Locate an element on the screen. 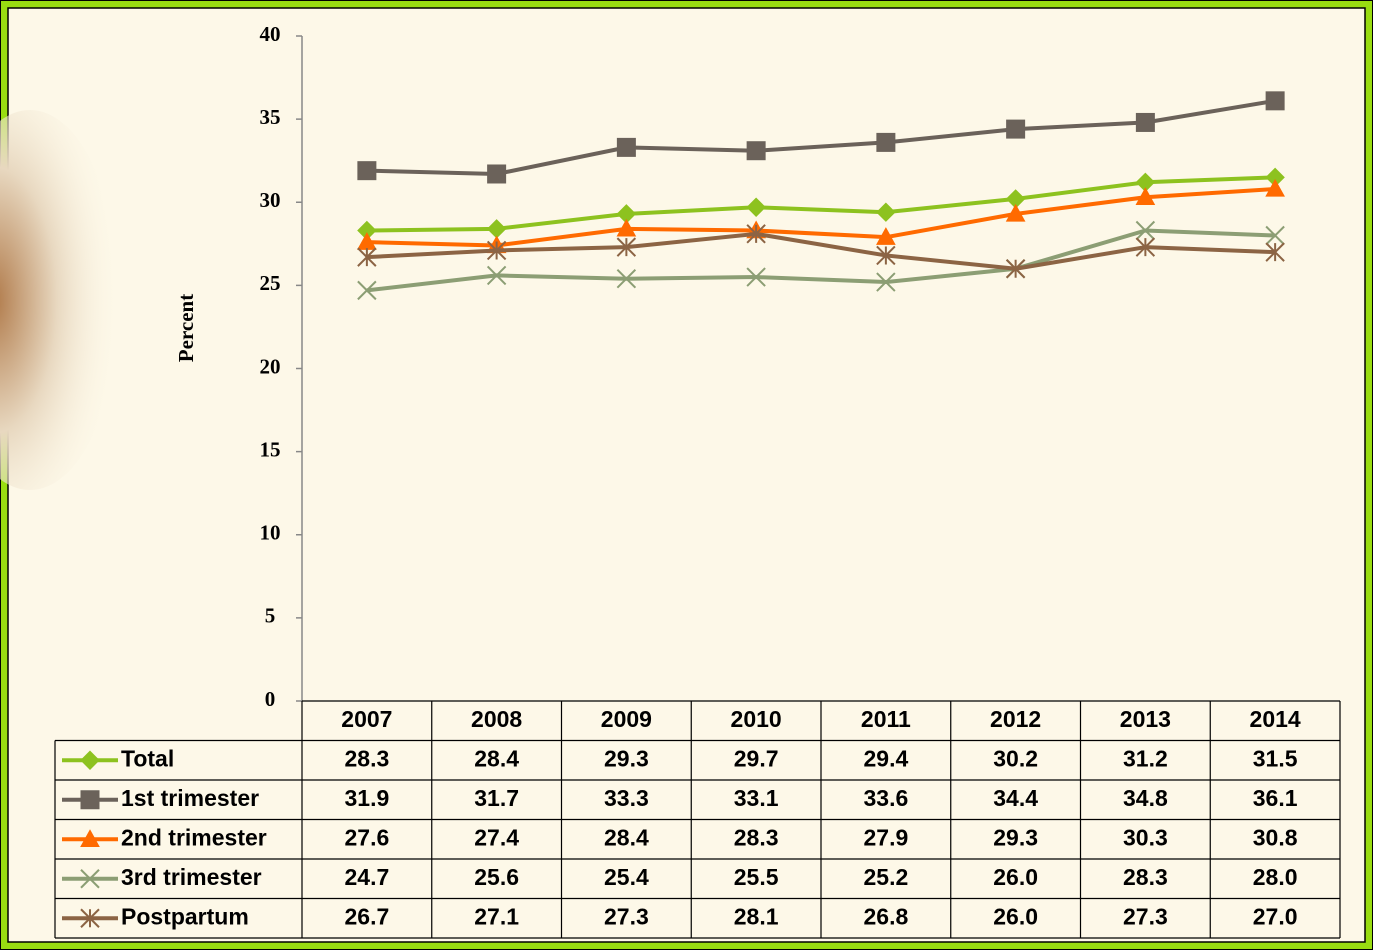  table-value: 28.4 is located at coordinates (626, 837).